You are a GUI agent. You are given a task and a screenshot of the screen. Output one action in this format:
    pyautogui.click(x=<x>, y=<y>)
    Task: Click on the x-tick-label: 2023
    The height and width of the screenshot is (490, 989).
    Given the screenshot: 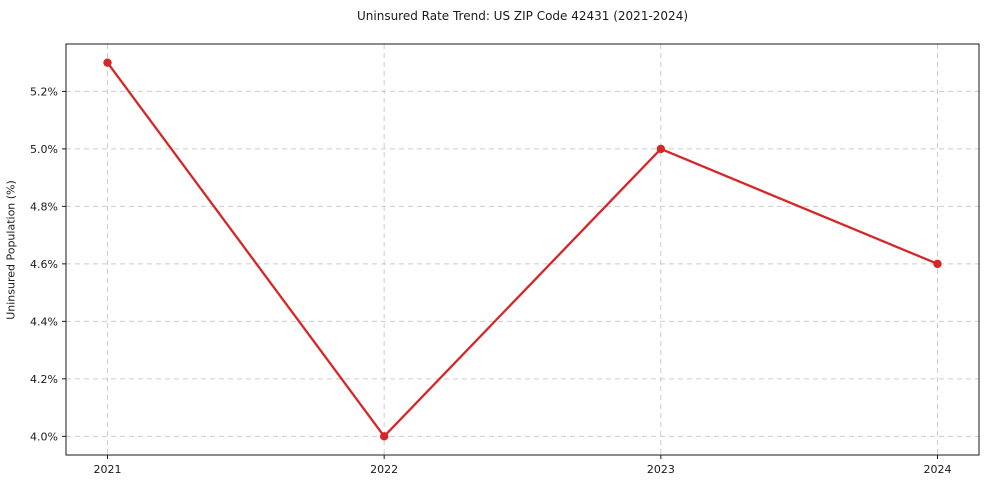 What is the action you would take?
    pyautogui.click(x=661, y=469)
    